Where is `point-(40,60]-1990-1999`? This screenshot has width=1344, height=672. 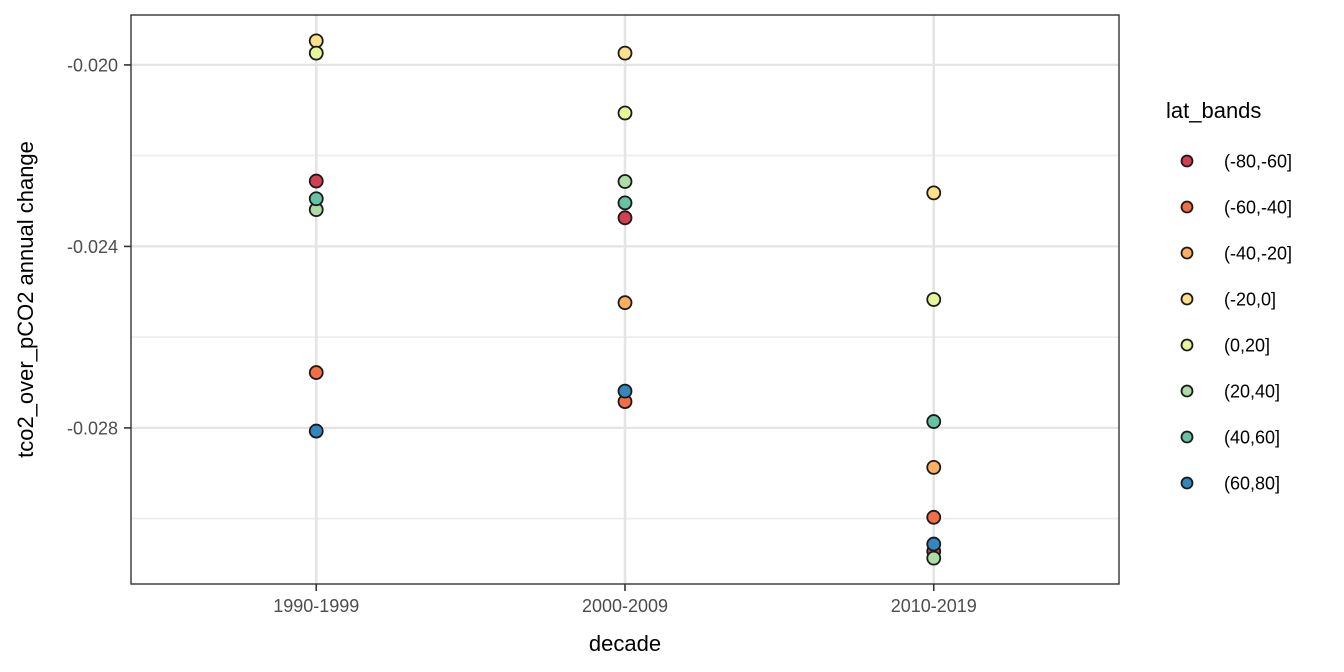 point-(40,60]-1990-1999 is located at coordinates (316, 199).